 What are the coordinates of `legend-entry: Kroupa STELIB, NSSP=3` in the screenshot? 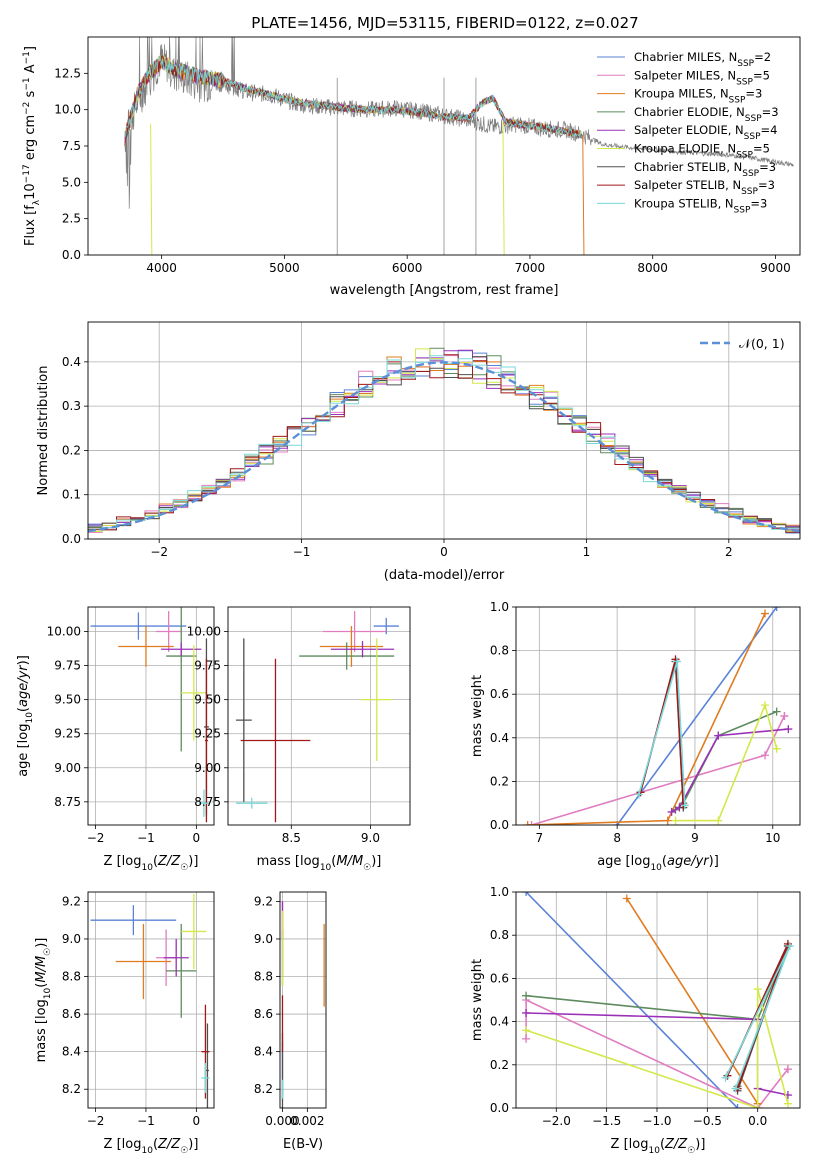 It's located at (700, 205).